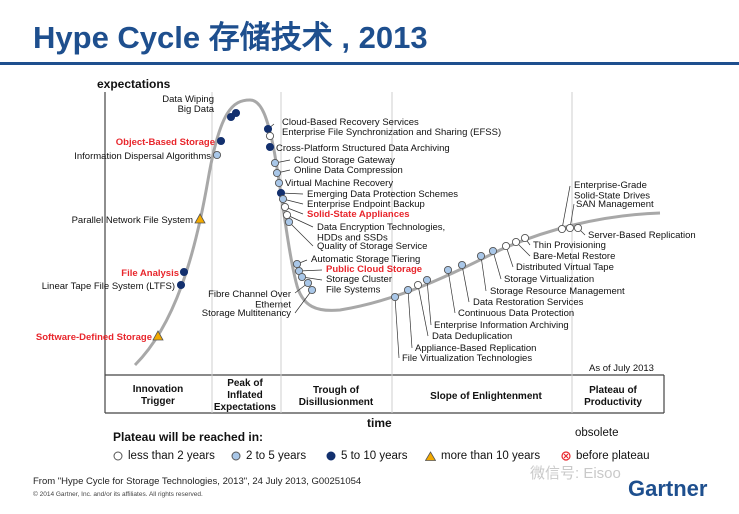  I want to click on phase-label: Productivity, so click(613, 402).